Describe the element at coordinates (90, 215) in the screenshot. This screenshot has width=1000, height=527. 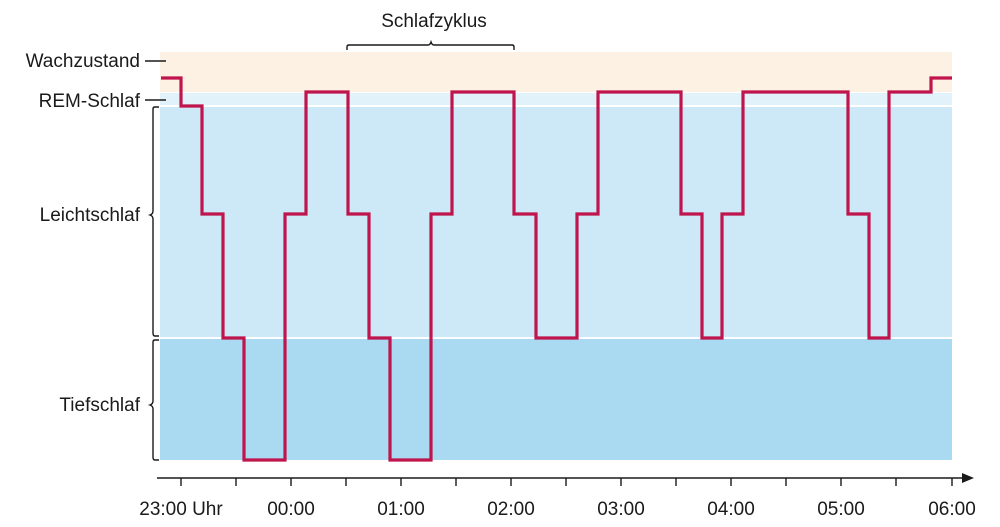
I see `label-light-sleep: Leichtschlaf` at that location.